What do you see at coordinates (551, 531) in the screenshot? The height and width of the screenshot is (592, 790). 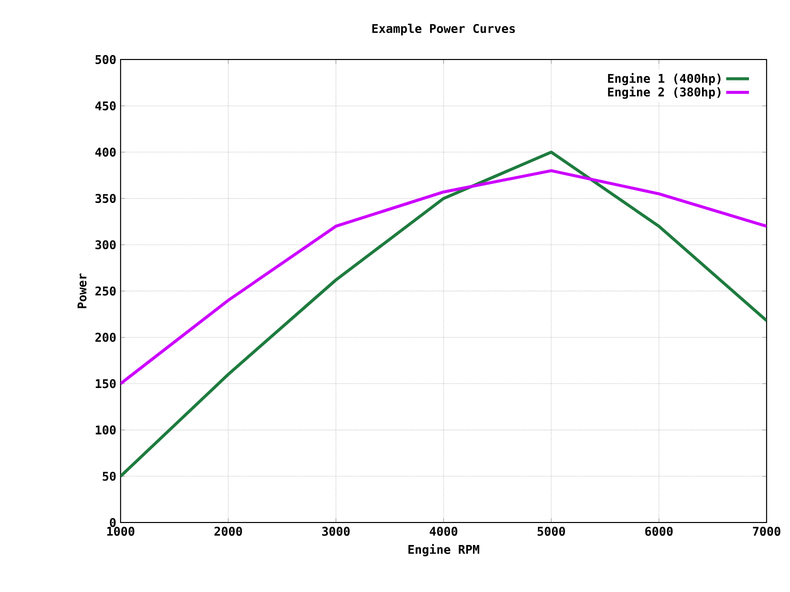 I see `x-tick-label: 5000` at bounding box center [551, 531].